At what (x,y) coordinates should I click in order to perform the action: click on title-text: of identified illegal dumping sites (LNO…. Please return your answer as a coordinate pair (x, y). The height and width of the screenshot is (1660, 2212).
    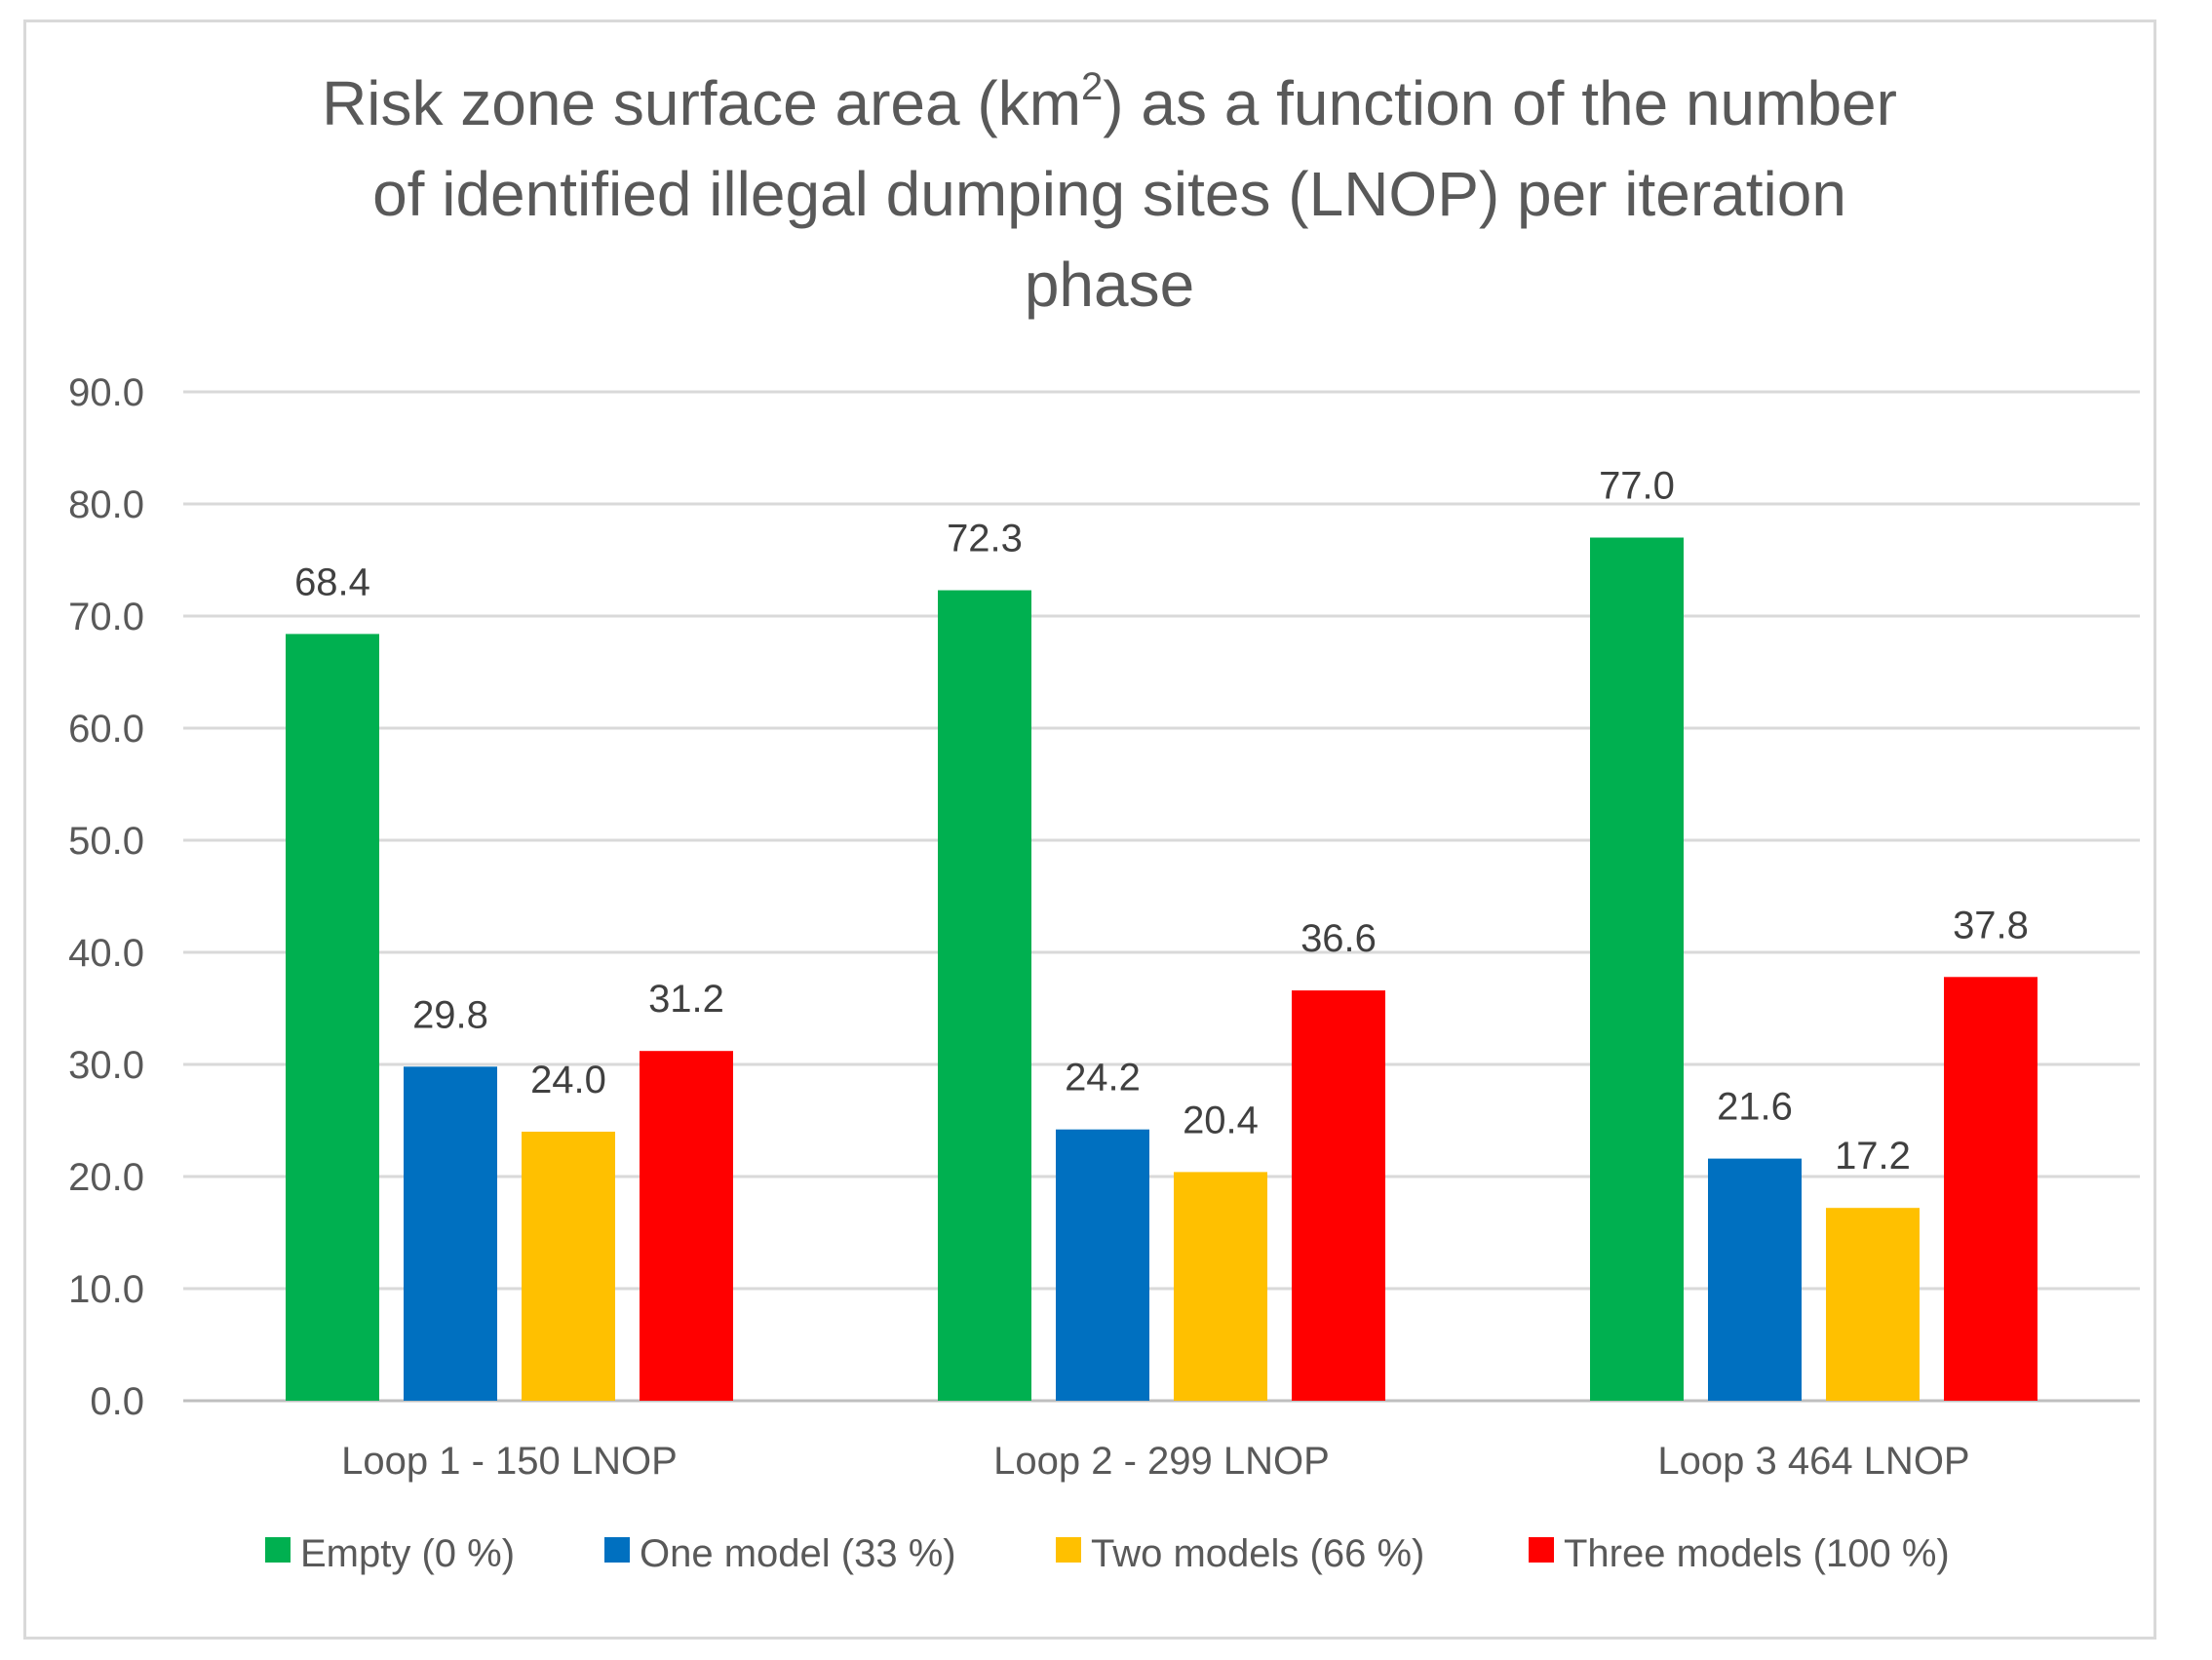
    Looking at the image, I should click on (1109, 194).